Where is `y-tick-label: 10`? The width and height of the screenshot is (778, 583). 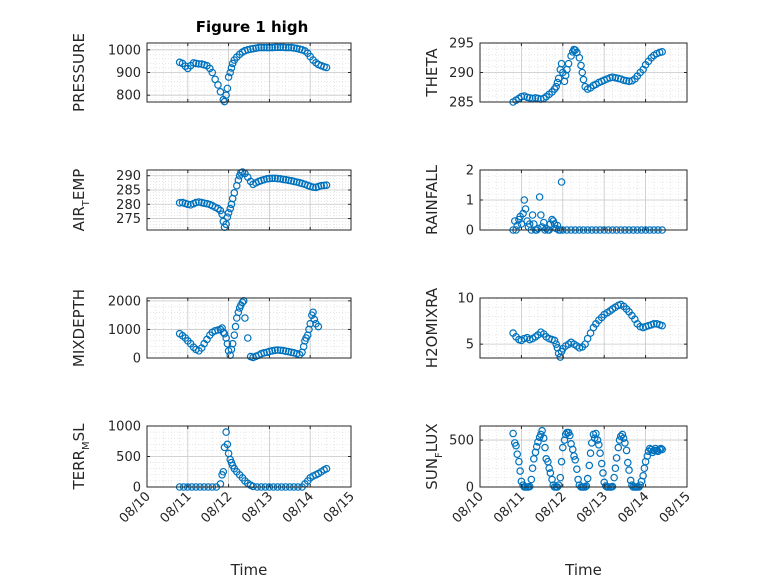
y-tick-label: 10 is located at coordinates (465, 299).